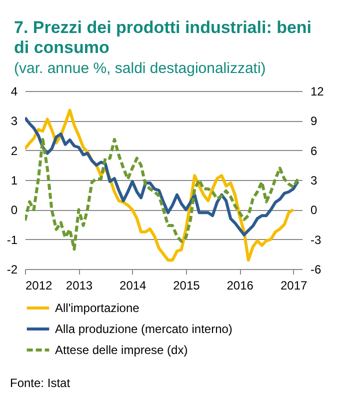  What do you see at coordinates (14, 91) in the screenshot?
I see `y-tick-label: 4` at bounding box center [14, 91].